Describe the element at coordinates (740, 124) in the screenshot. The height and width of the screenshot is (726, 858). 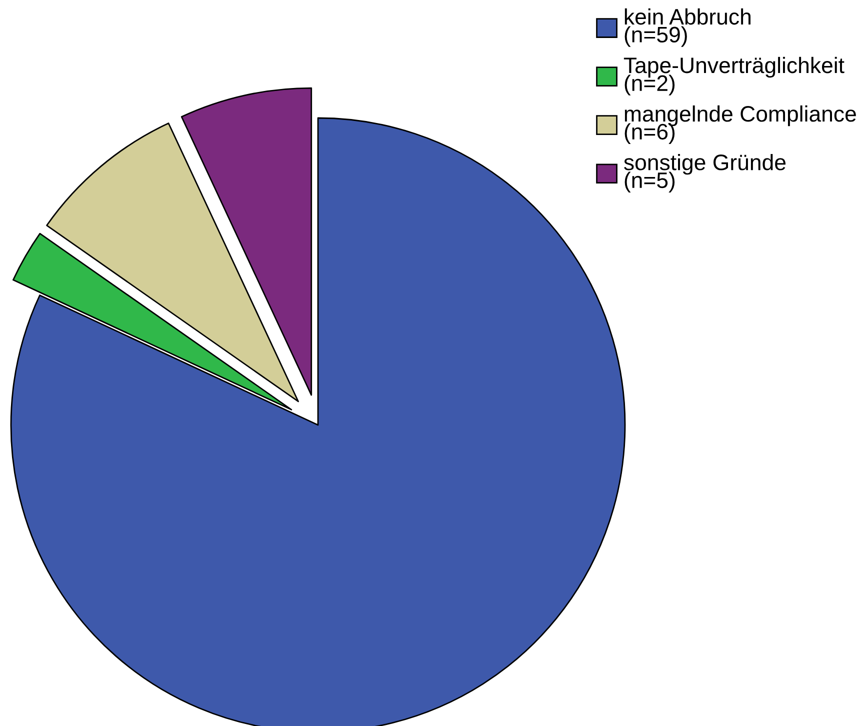
I see `legend-label: mangelnde Compliance (n=6)` at that location.